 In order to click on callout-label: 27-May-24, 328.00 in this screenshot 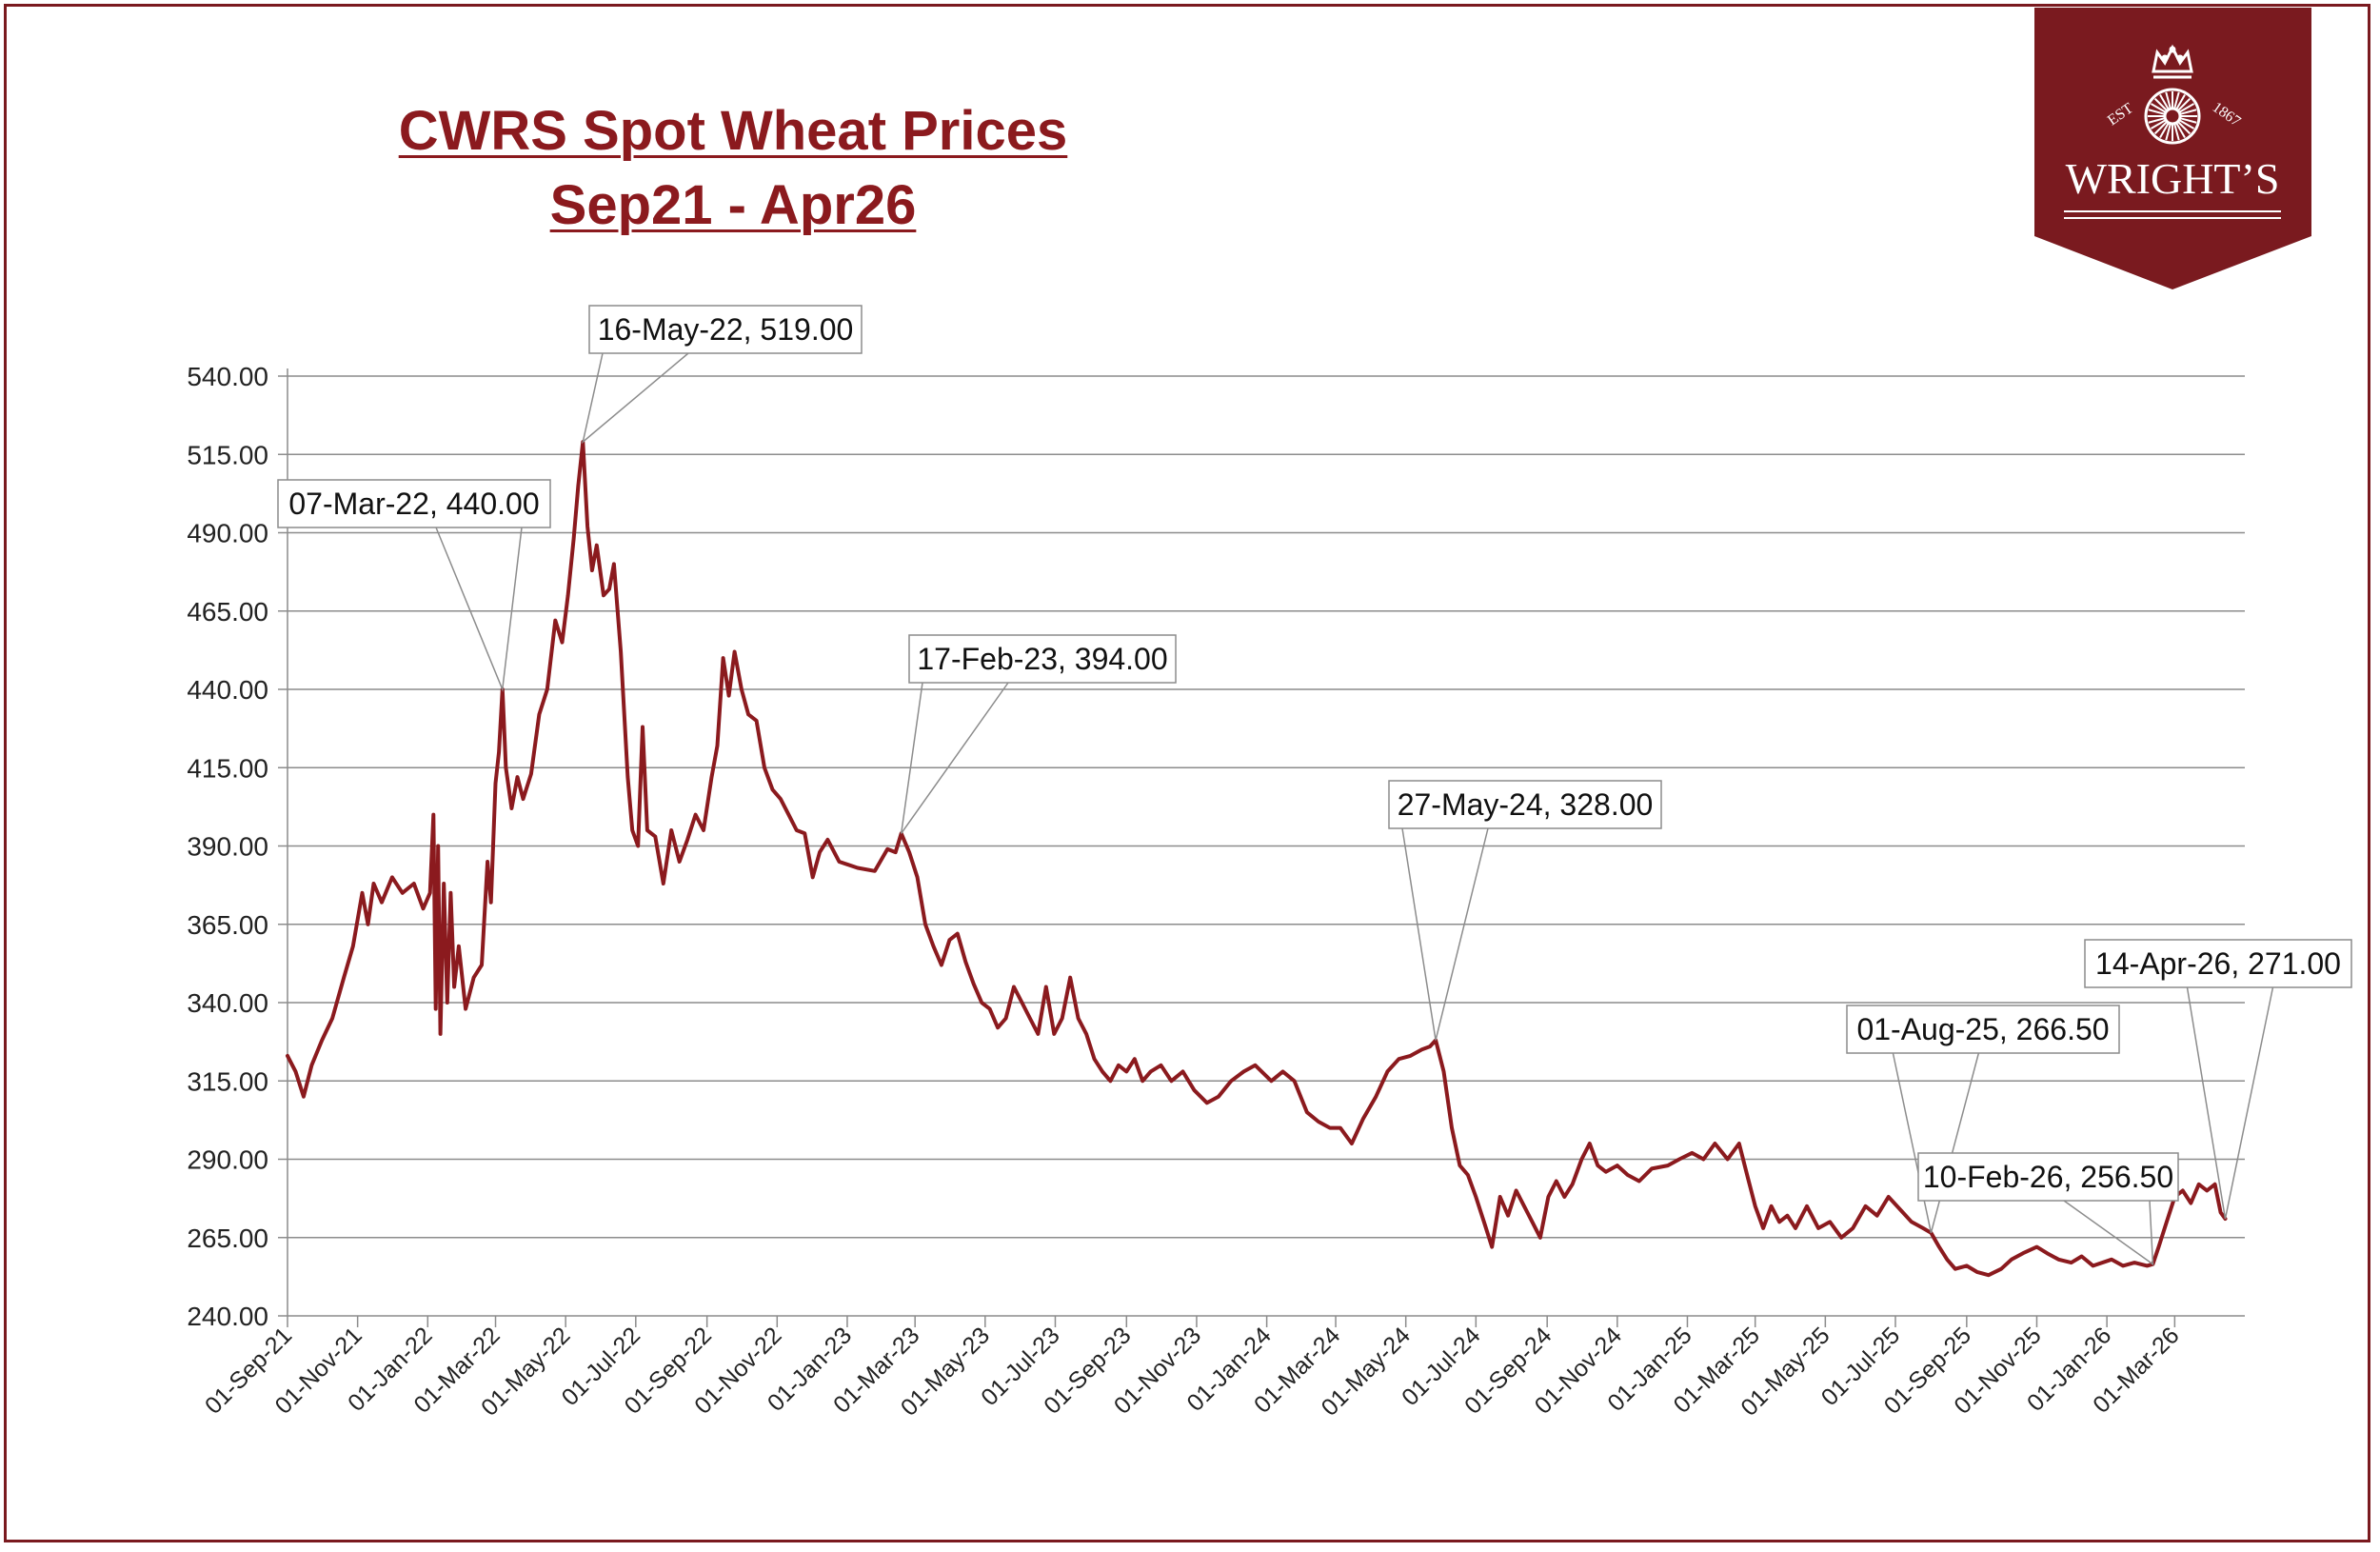, I will do `click(1526, 805)`.